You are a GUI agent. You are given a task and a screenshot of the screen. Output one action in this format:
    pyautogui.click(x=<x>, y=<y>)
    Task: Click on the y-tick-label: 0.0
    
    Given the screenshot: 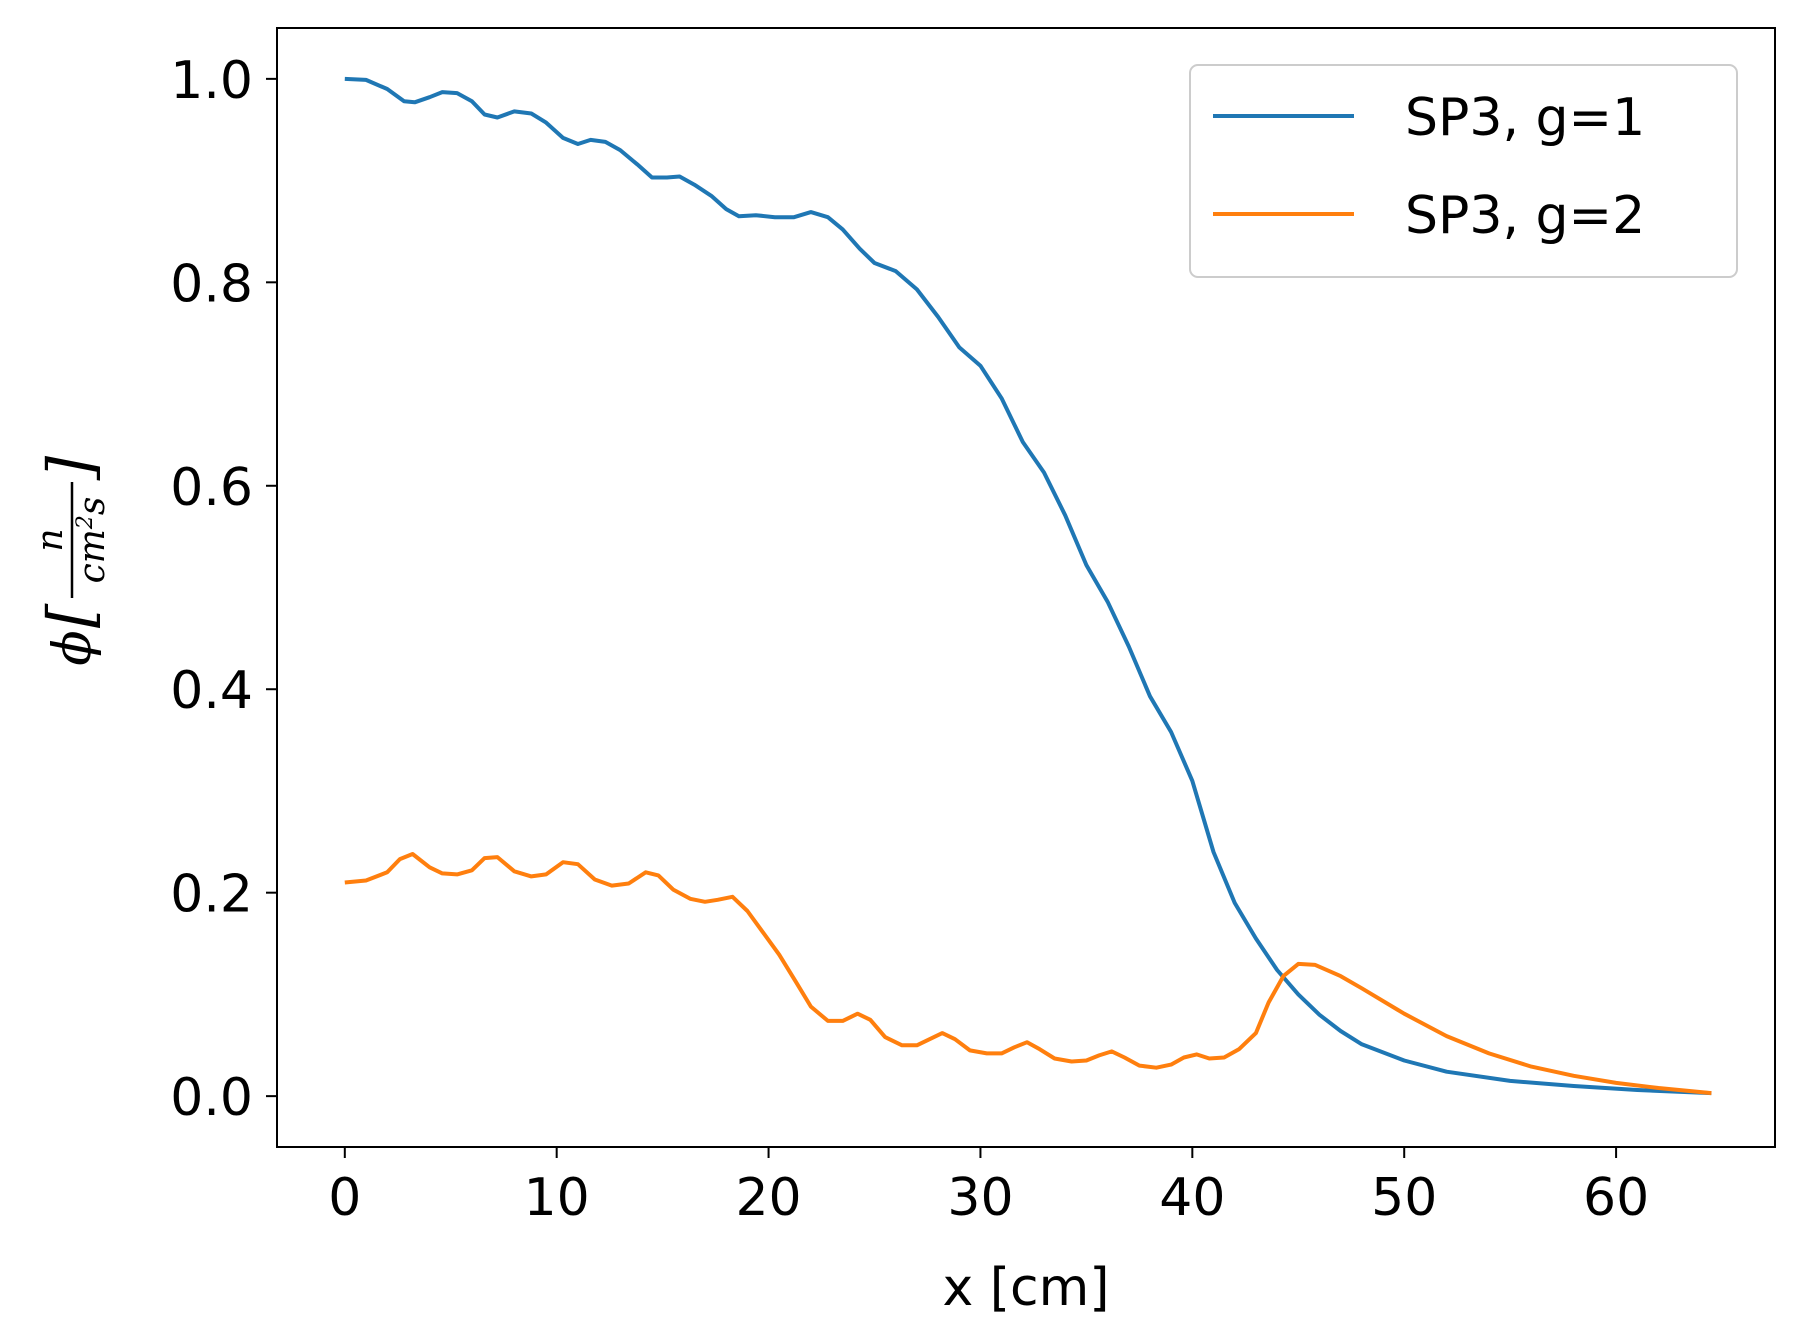 What is the action you would take?
    pyautogui.click(x=211, y=1098)
    